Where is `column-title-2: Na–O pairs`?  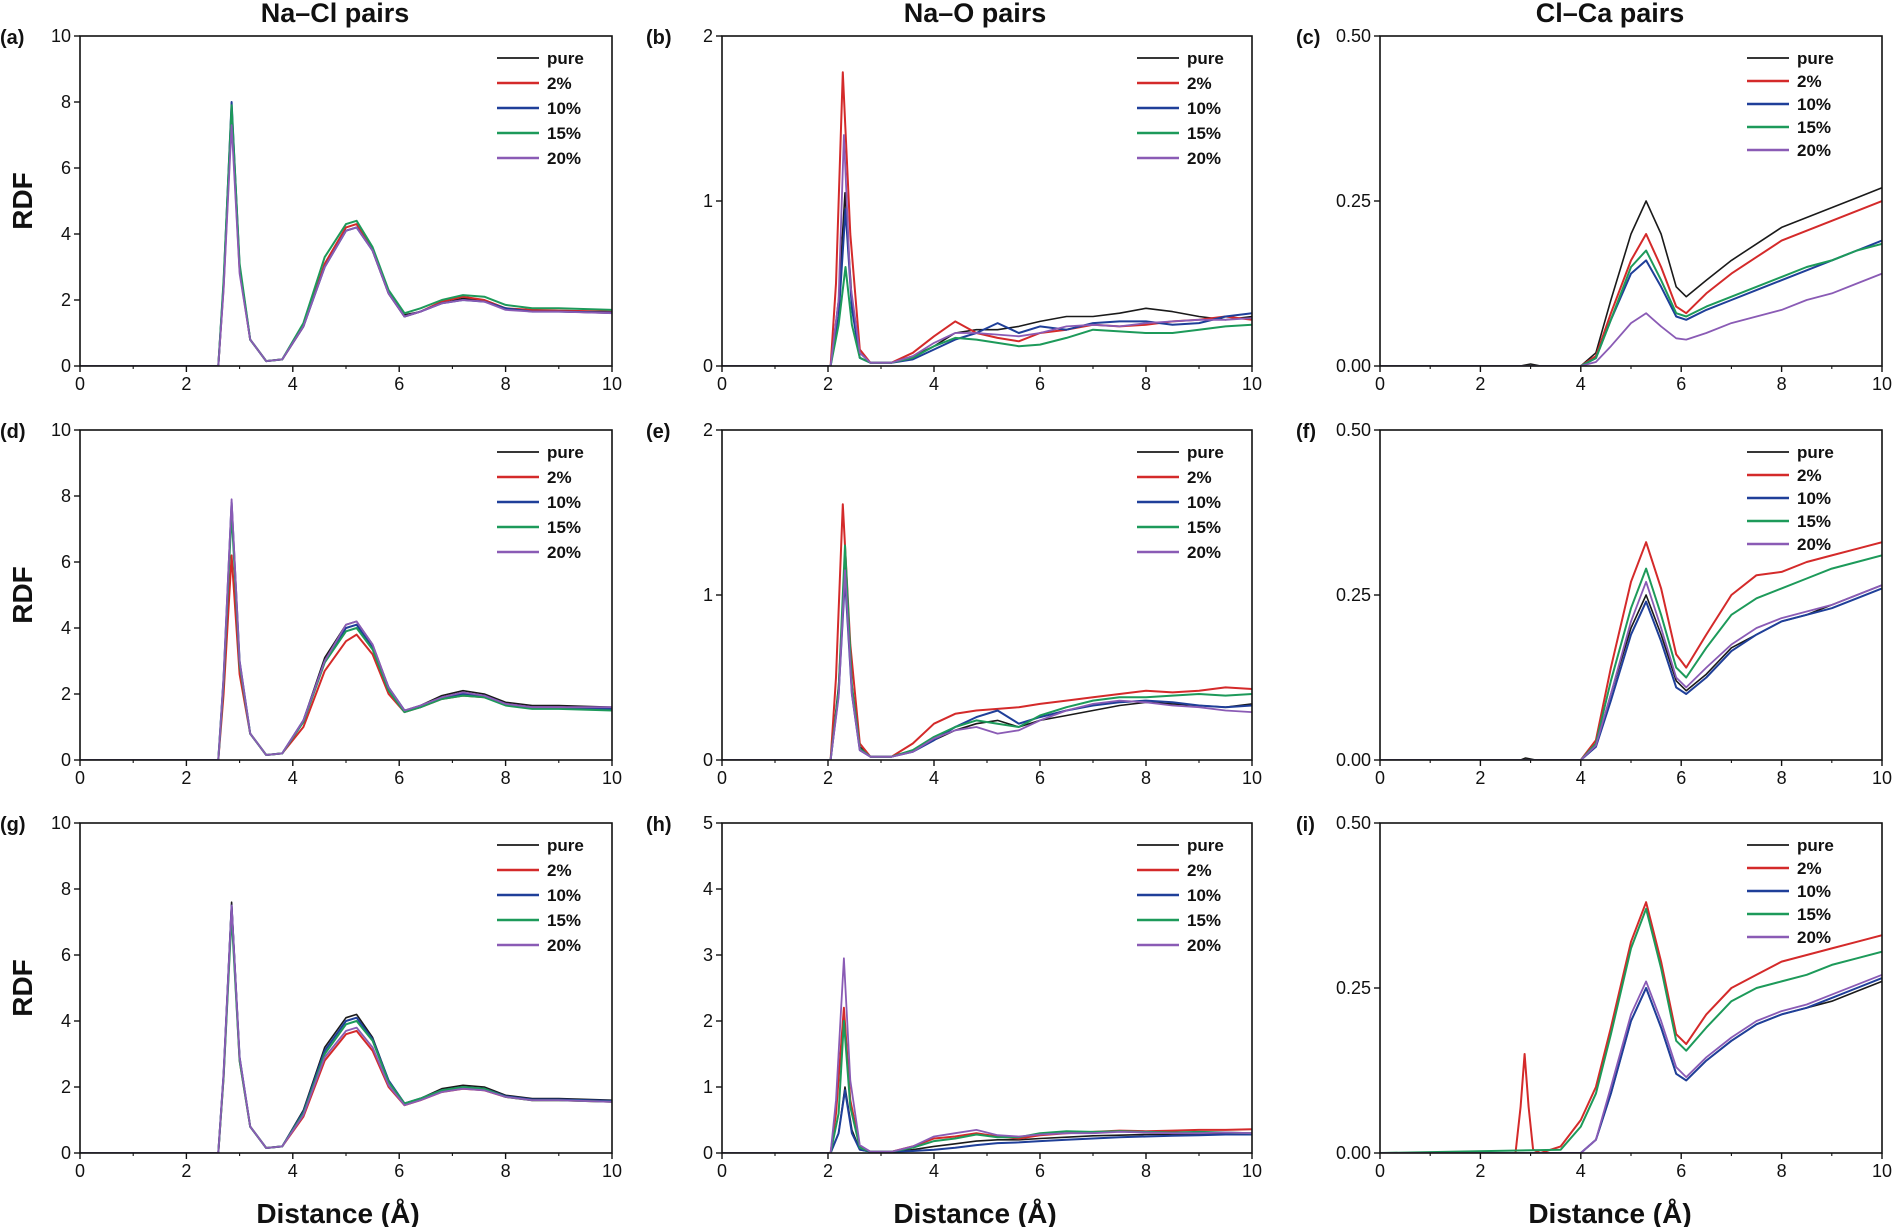
column-title-2: Na–O pairs is located at coordinates (975, 14).